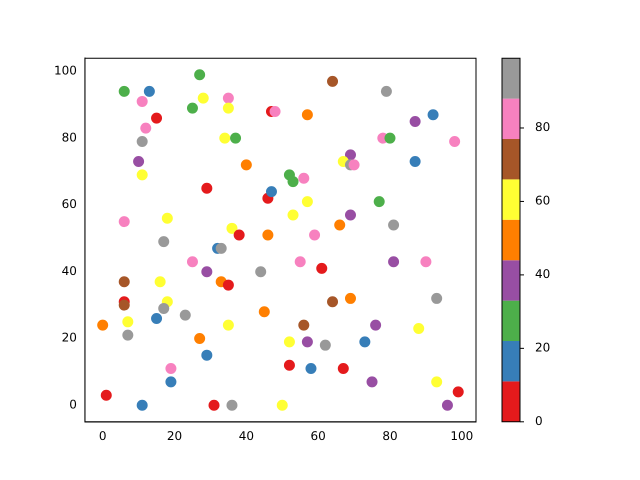  Describe the element at coordinates (318, 436) in the screenshot. I see `x-tick-label: 60` at that location.